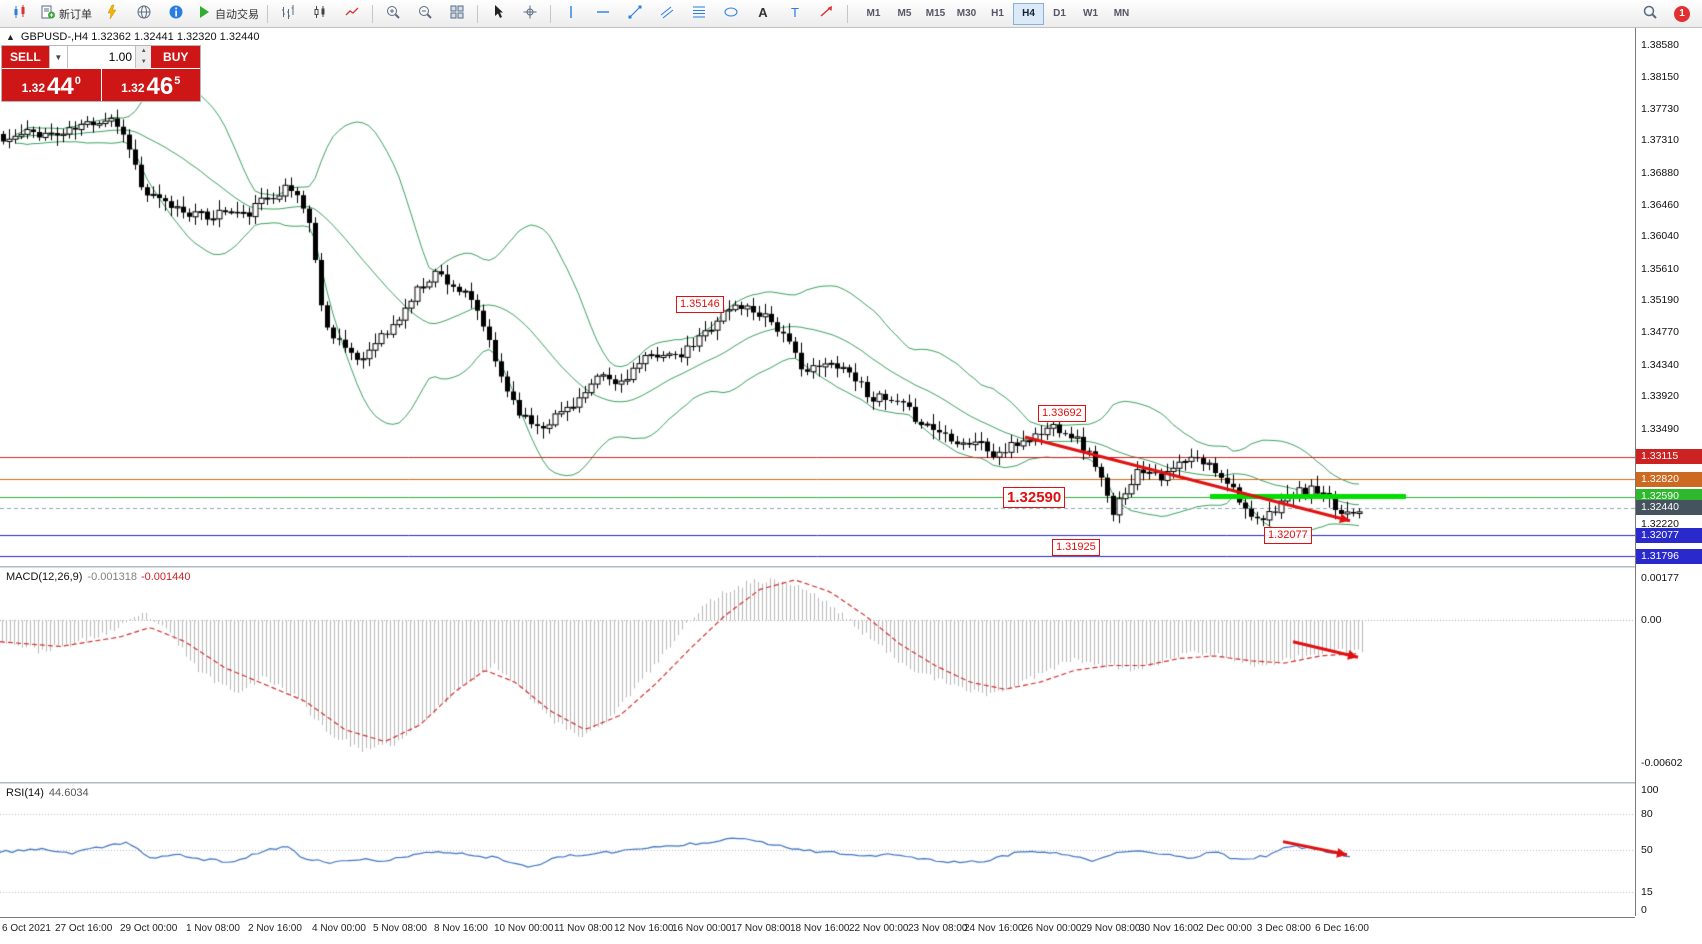 This screenshot has width=1702, height=944. I want to click on crosshair-icon, so click(530, 13).